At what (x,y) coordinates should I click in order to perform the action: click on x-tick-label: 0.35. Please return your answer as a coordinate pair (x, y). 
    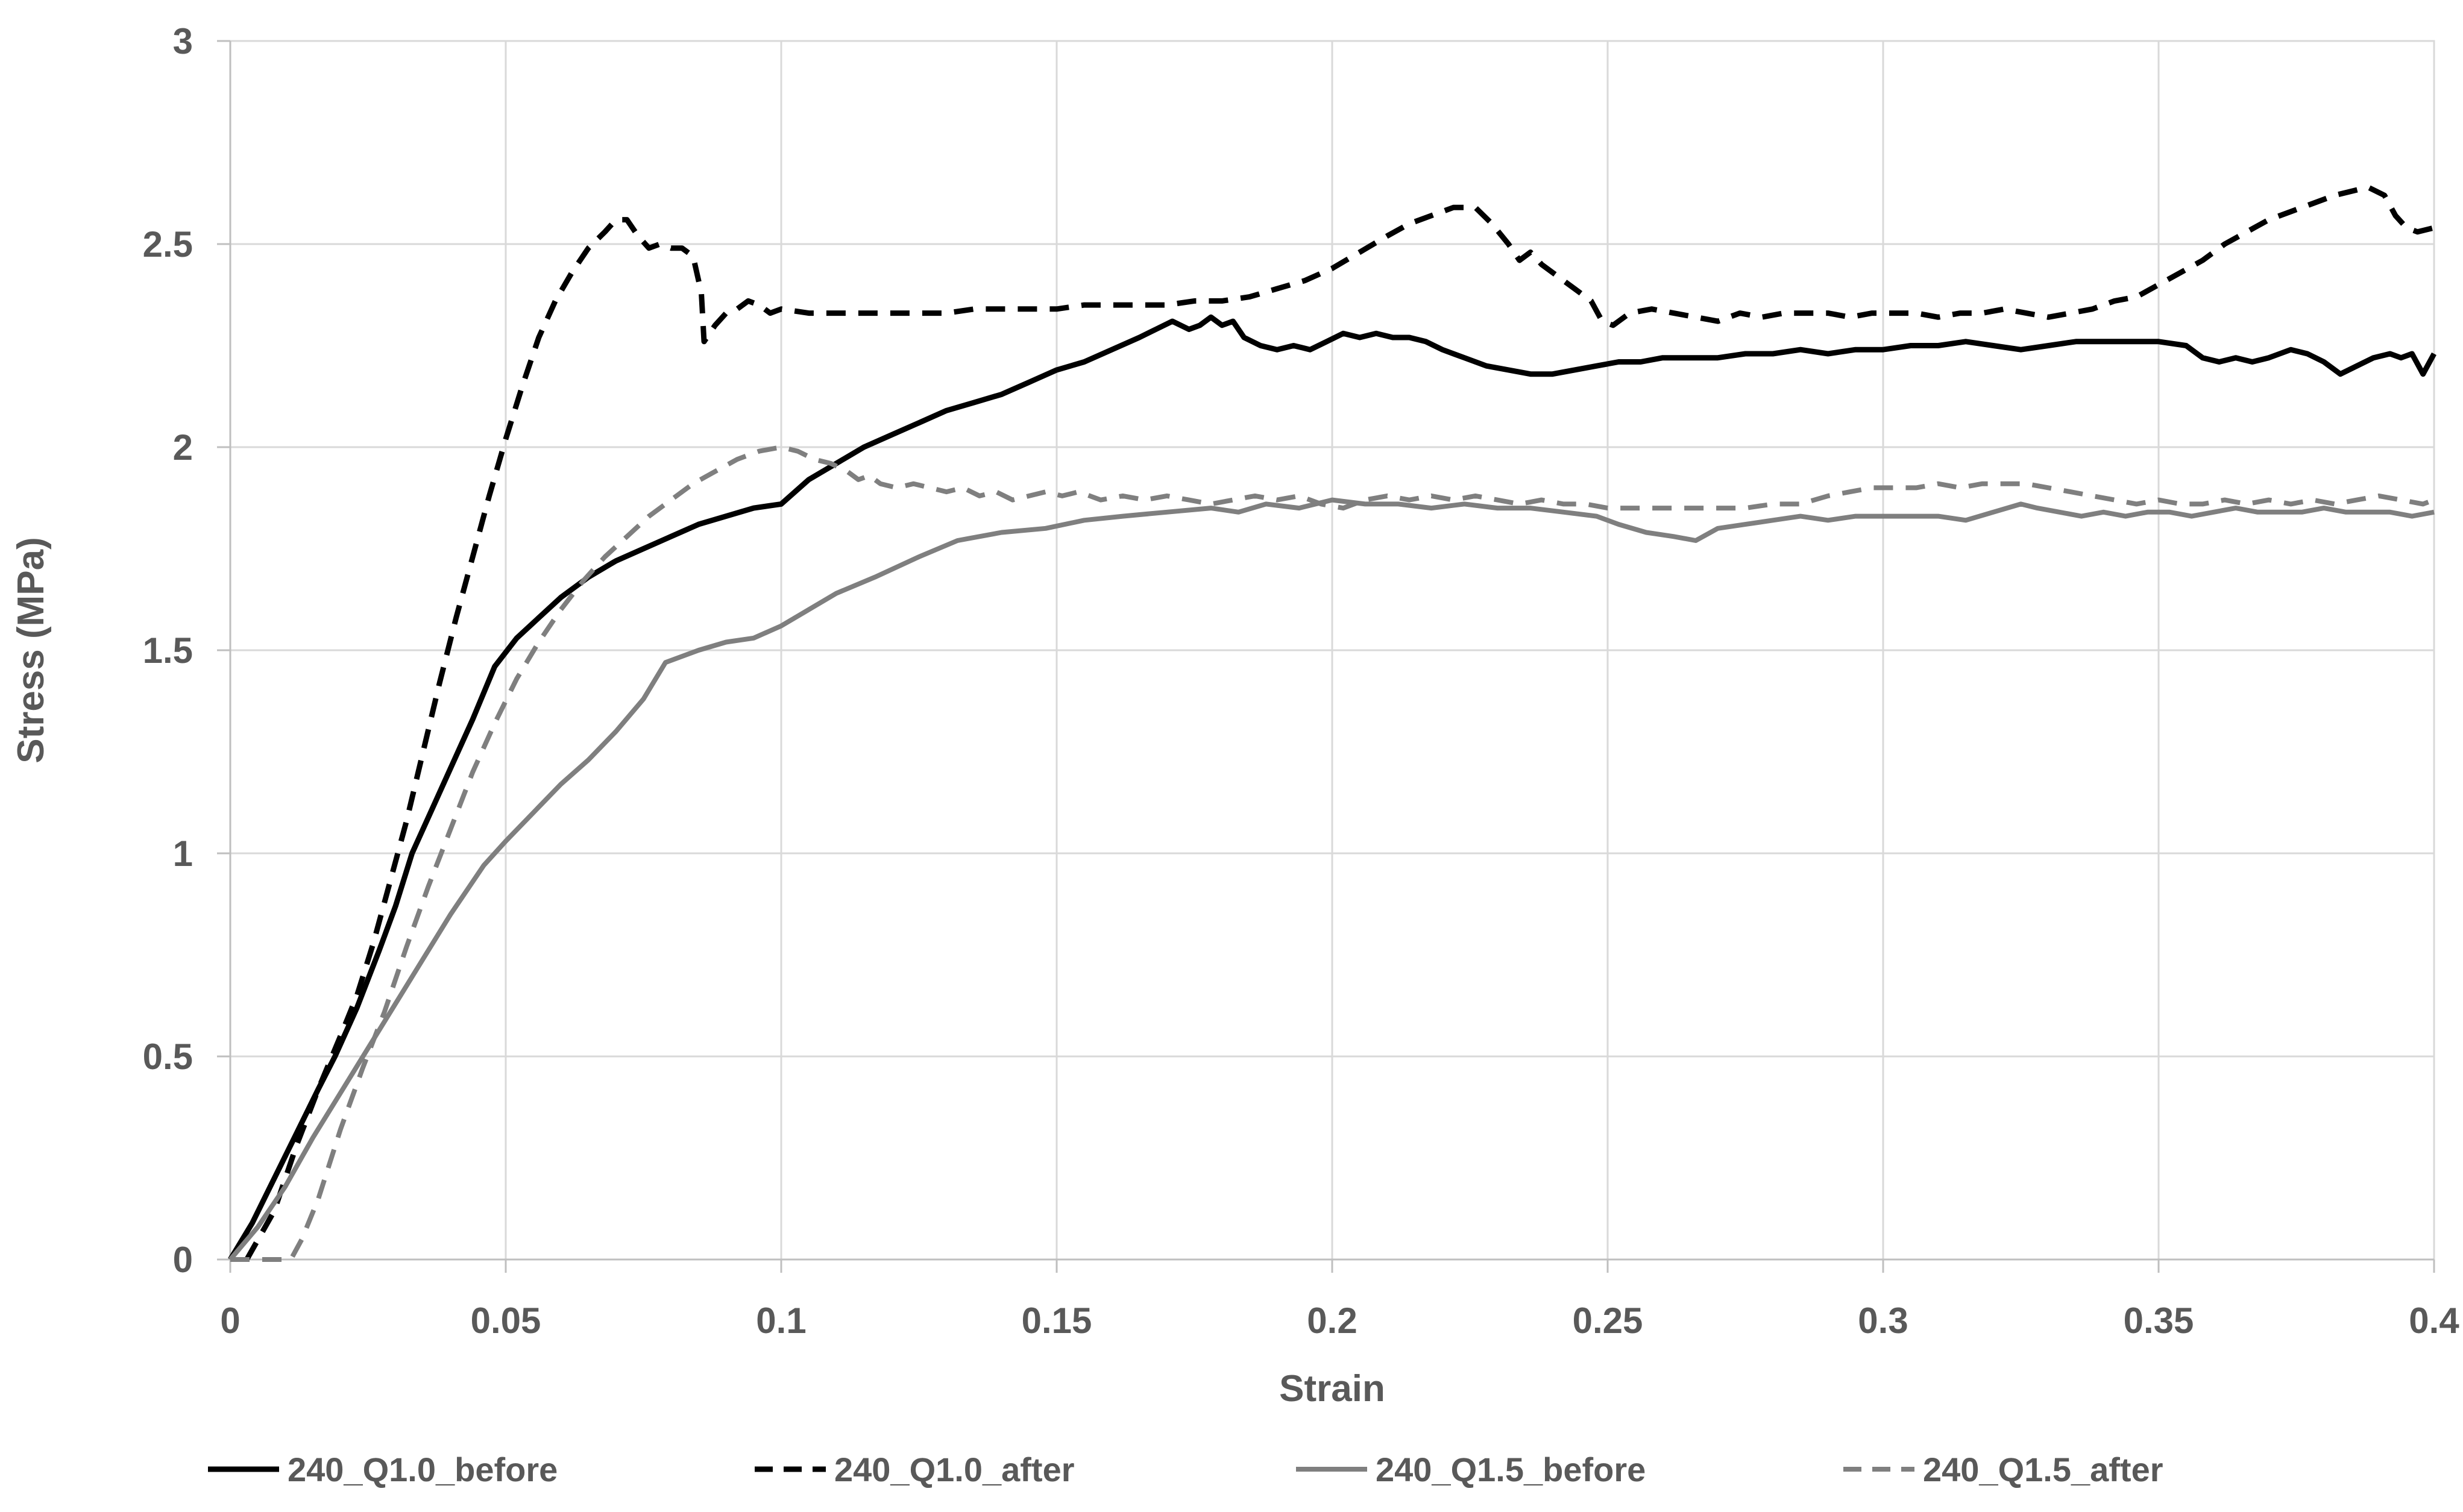
    Looking at the image, I should click on (2159, 1320).